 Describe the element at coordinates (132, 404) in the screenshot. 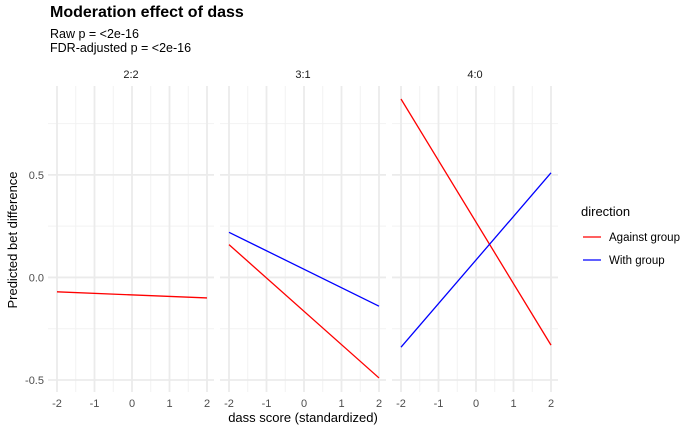

I see `facet-2-2-x-tick-label: 0` at that location.